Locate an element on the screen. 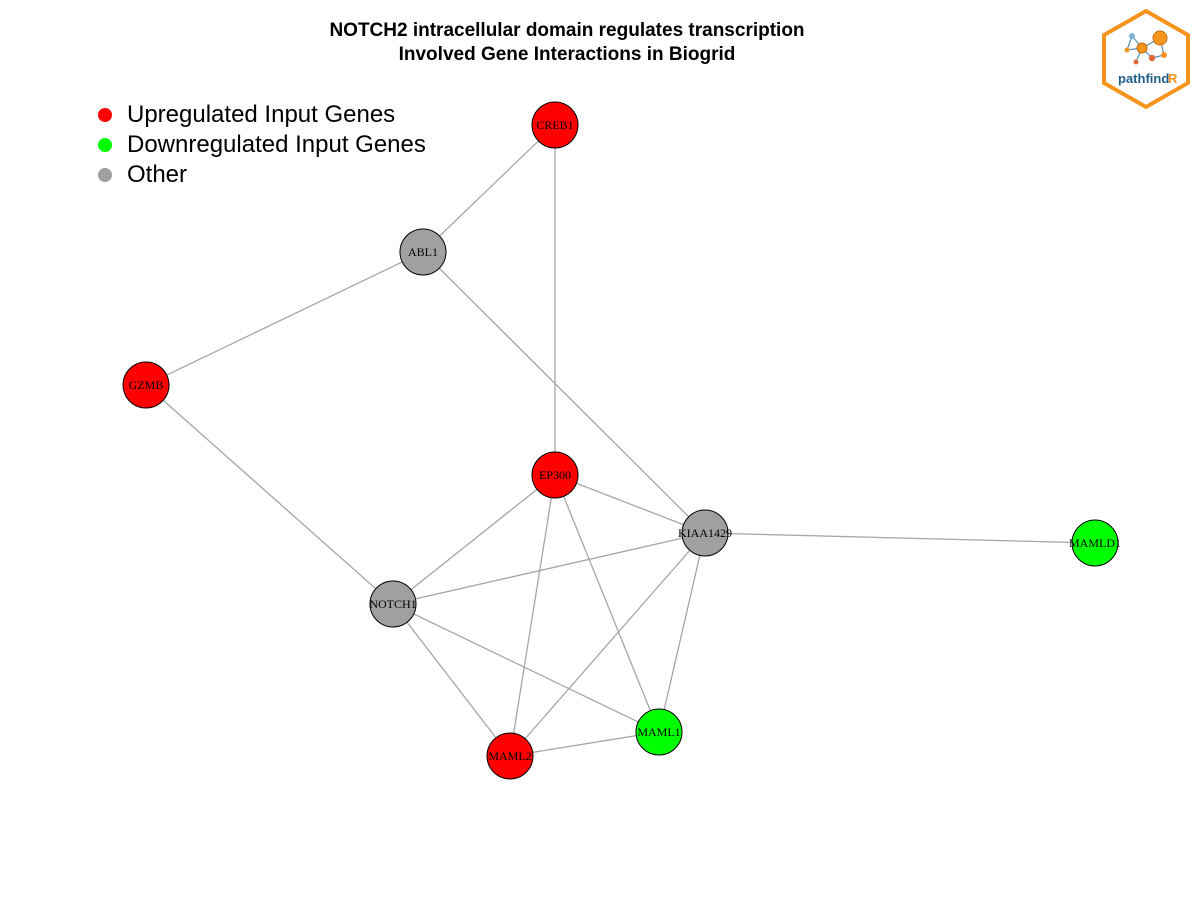  edge-notch1-maml1 is located at coordinates (526, 668).